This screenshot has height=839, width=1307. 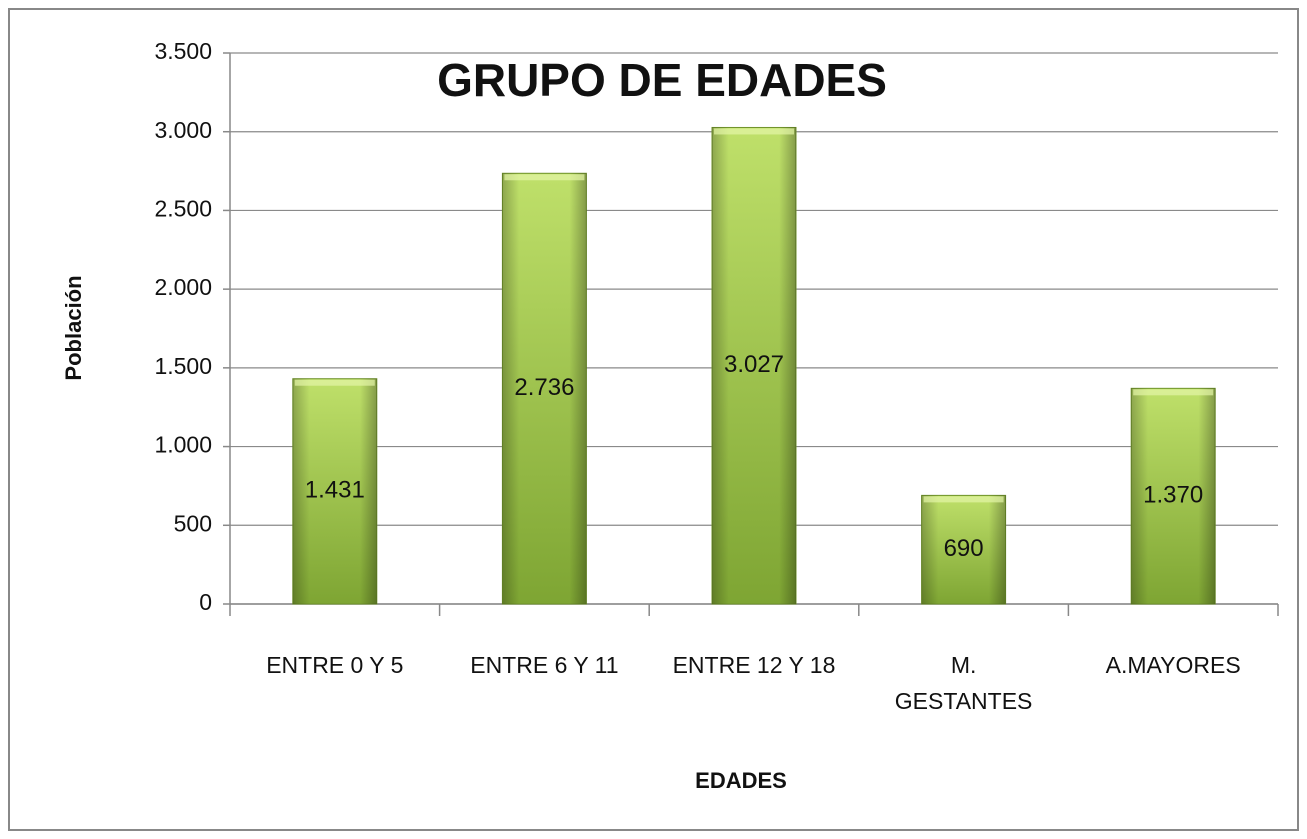 I want to click on data-label: 1.370, so click(x=1173, y=495).